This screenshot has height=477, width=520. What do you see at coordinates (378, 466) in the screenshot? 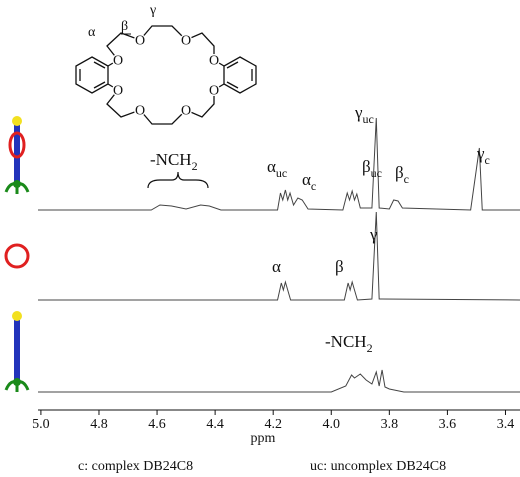
I see `caption: uc: uncomplex DB24C8` at bounding box center [378, 466].